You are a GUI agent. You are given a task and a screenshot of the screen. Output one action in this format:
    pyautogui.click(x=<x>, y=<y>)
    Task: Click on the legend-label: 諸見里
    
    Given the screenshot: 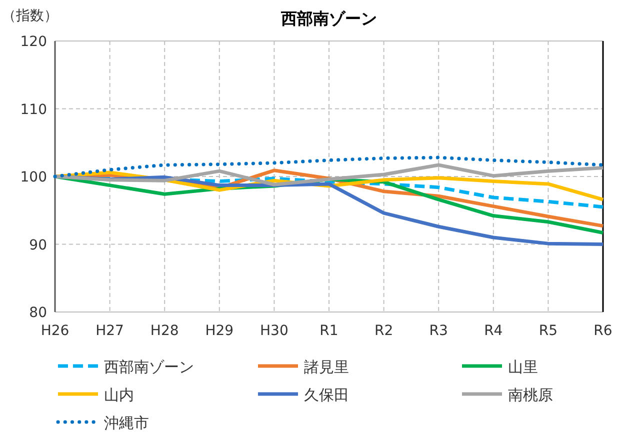 What is the action you would take?
    pyautogui.click(x=326, y=367)
    